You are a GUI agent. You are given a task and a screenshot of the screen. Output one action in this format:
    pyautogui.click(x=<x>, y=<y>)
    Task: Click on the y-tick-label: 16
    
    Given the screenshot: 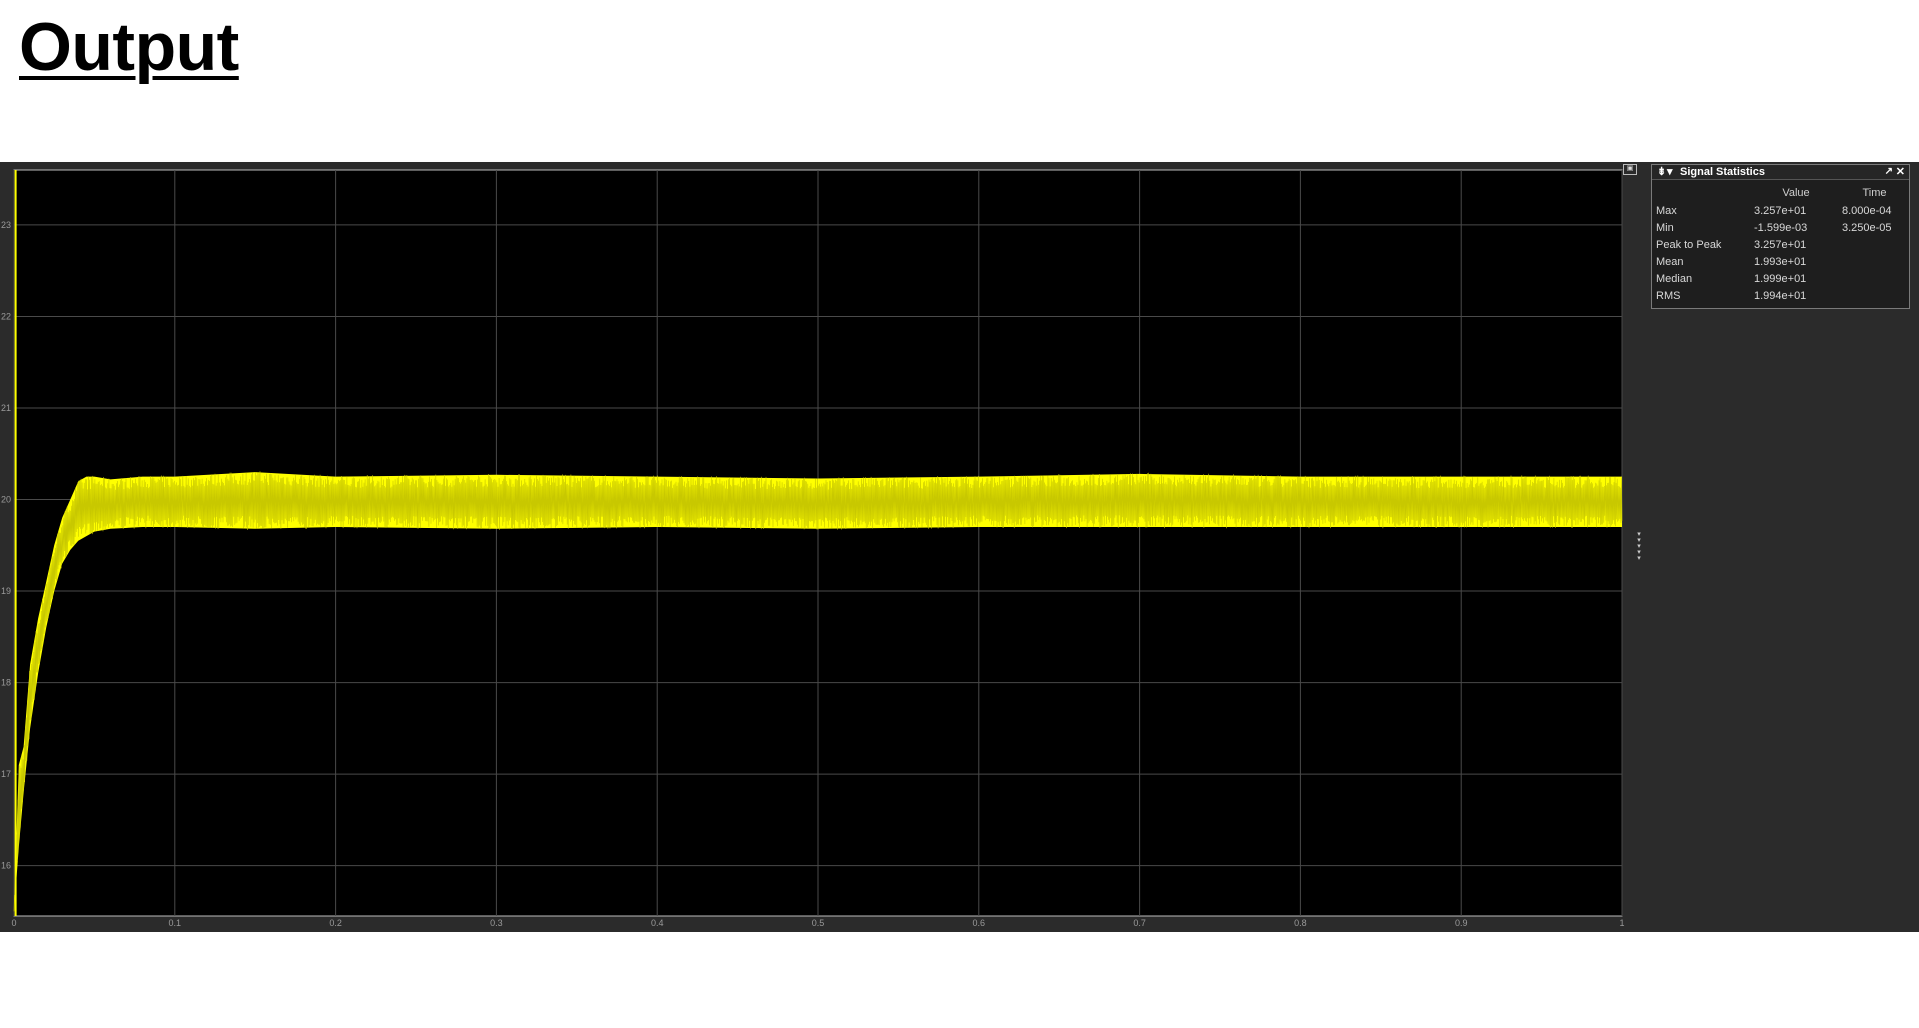 What is the action you would take?
    pyautogui.click(x=6, y=866)
    